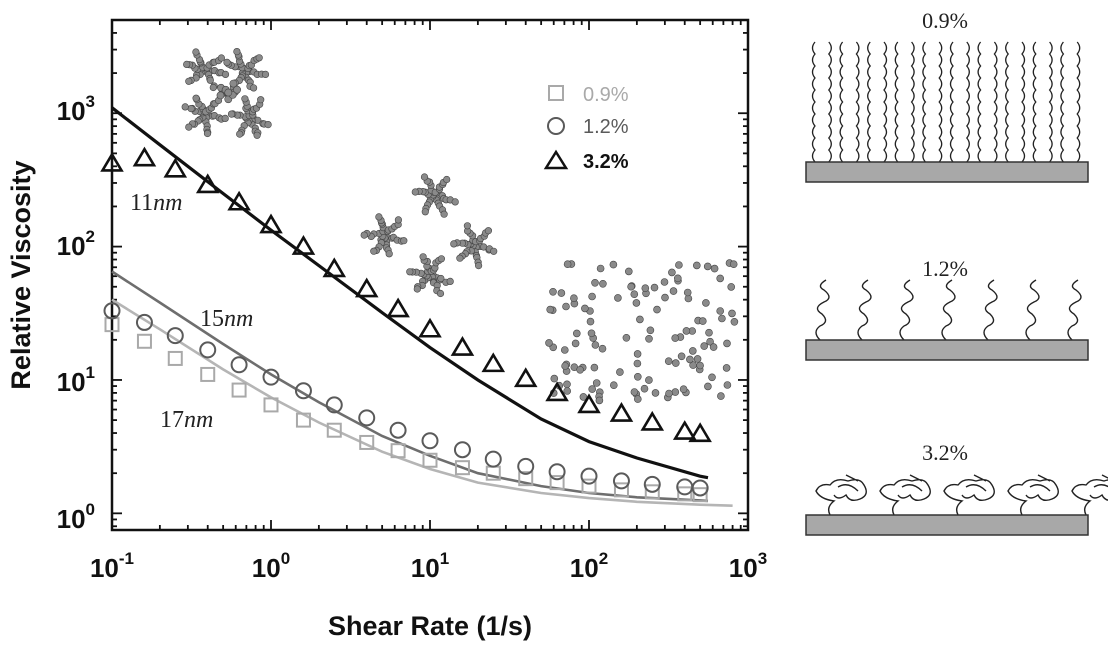 This screenshot has height=646, width=1108. What do you see at coordinates (642, 332) in the screenshot?
I see `dispersed-particles` at bounding box center [642, 332].